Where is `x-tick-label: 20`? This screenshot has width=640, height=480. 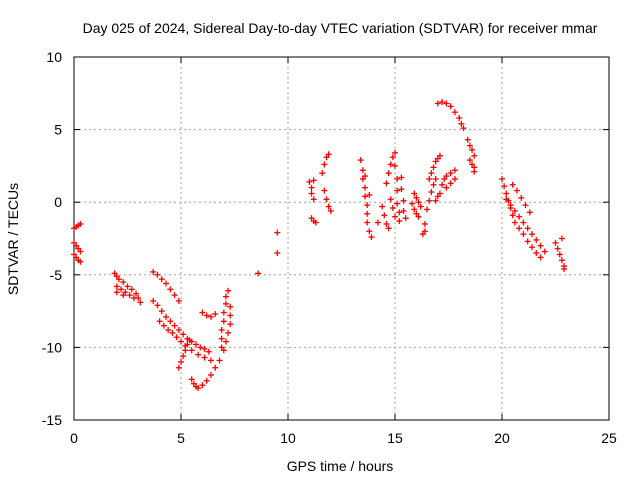
x-tick-label: 20 is located at coordinates (502, 438).